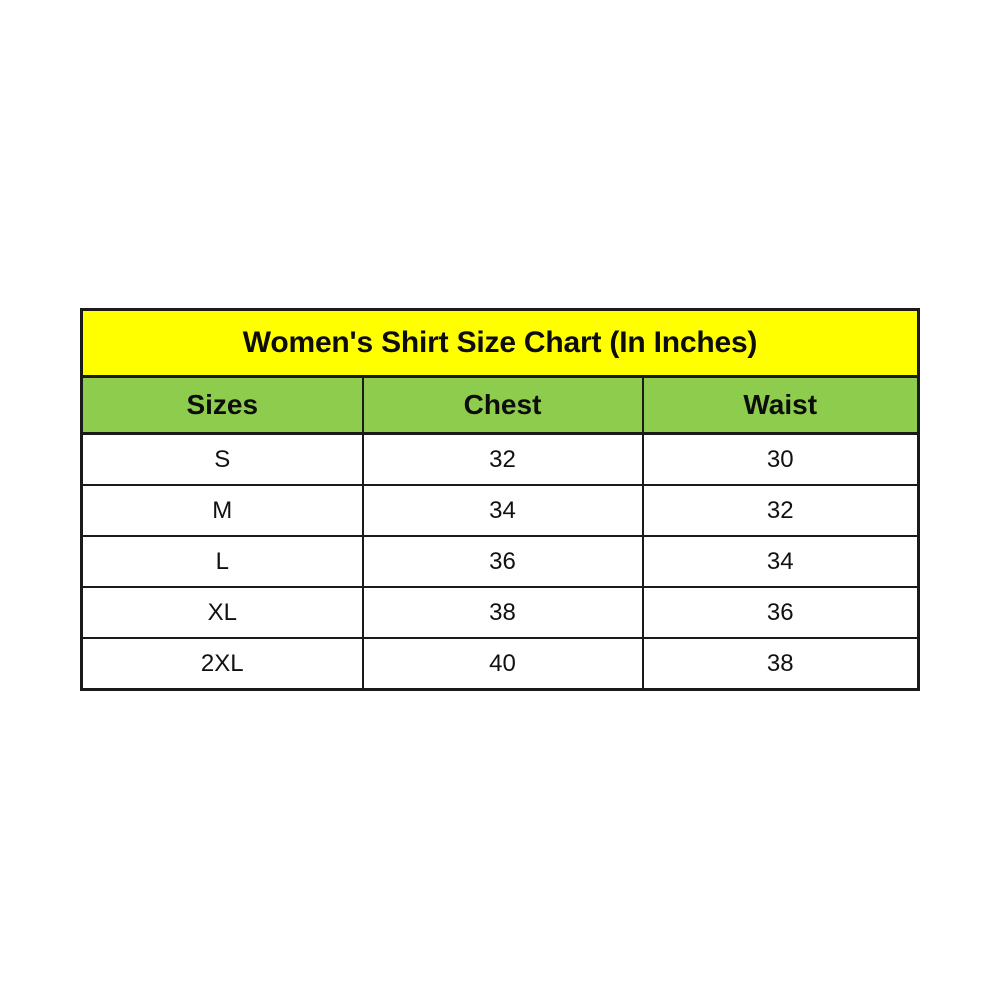 This screenshot has height=1000, width=1000. I want to click on table-title: Women's Shirt Size Chart (In Inches), so click(500, 343).